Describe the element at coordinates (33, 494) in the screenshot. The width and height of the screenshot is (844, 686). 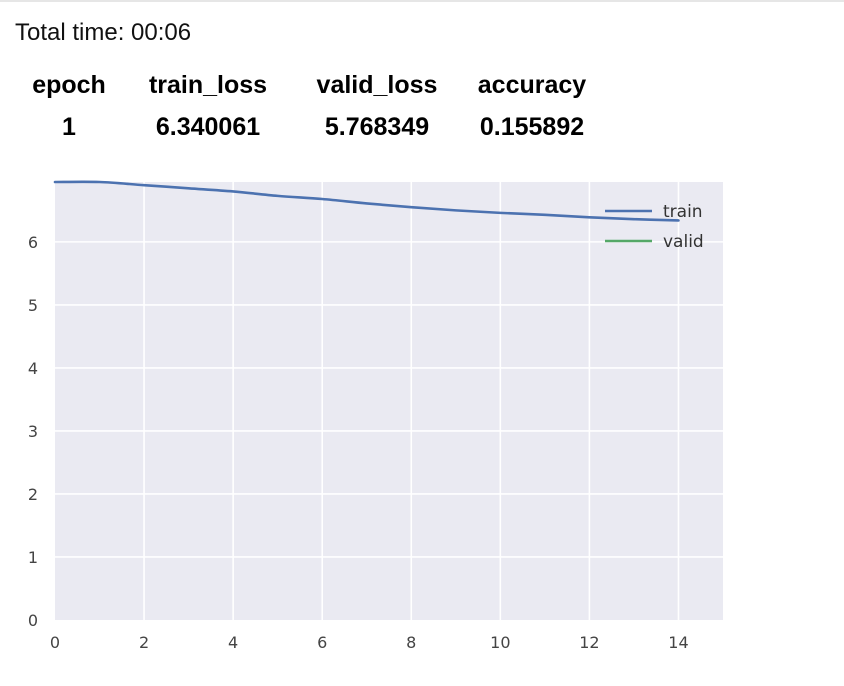
I see `y-tick-label: 2` at that location.